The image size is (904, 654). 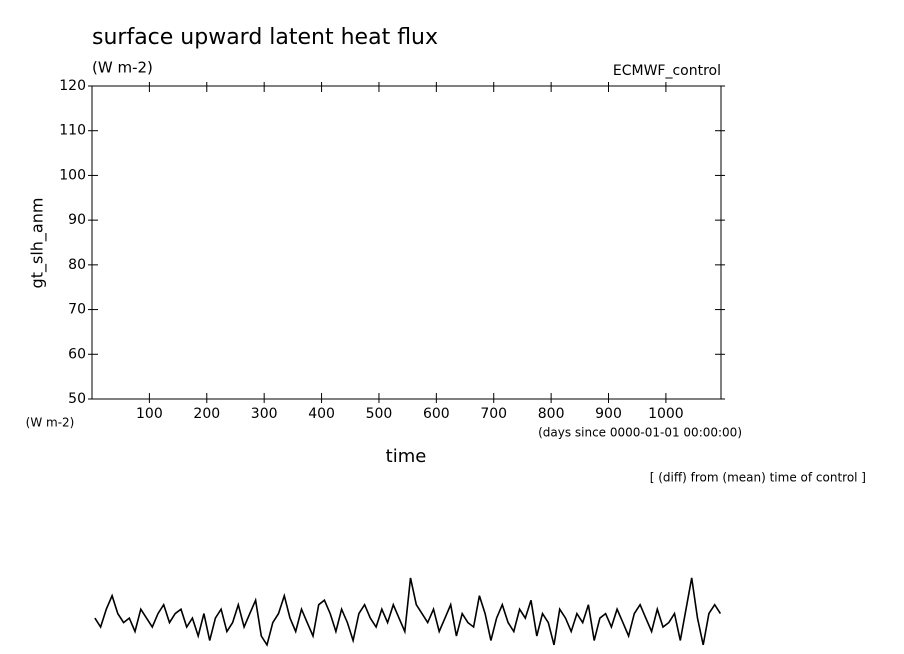 What do you see at coordinates (38, 243) in the screenshot?
I see `y-axis-label: gt_slh_anm` at bounding box center [38, 243].